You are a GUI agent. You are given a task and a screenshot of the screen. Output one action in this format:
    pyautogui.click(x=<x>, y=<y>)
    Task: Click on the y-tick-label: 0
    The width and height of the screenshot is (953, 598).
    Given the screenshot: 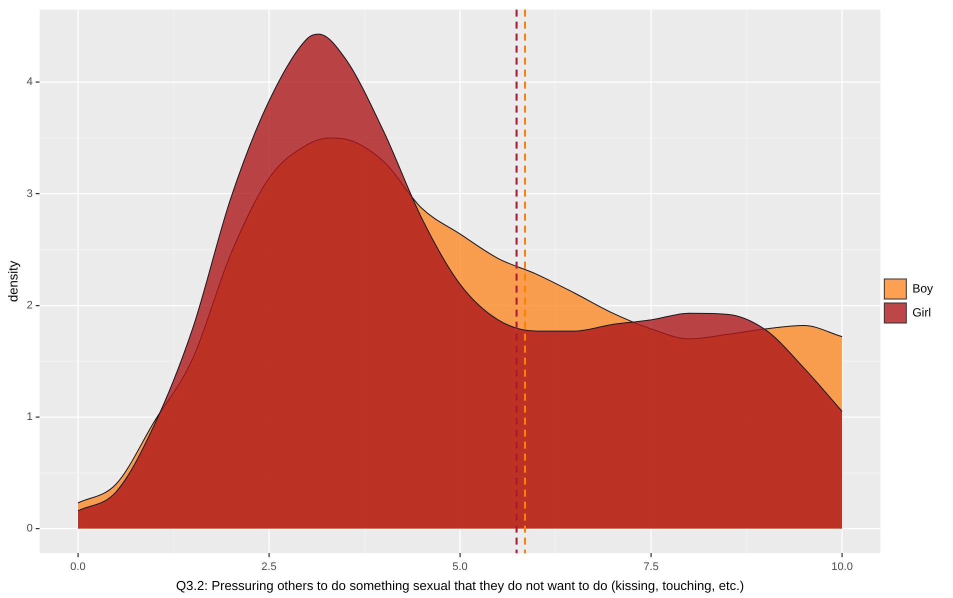 What is the action you would take?
    pyautogui.click(x=29, y=528)
    